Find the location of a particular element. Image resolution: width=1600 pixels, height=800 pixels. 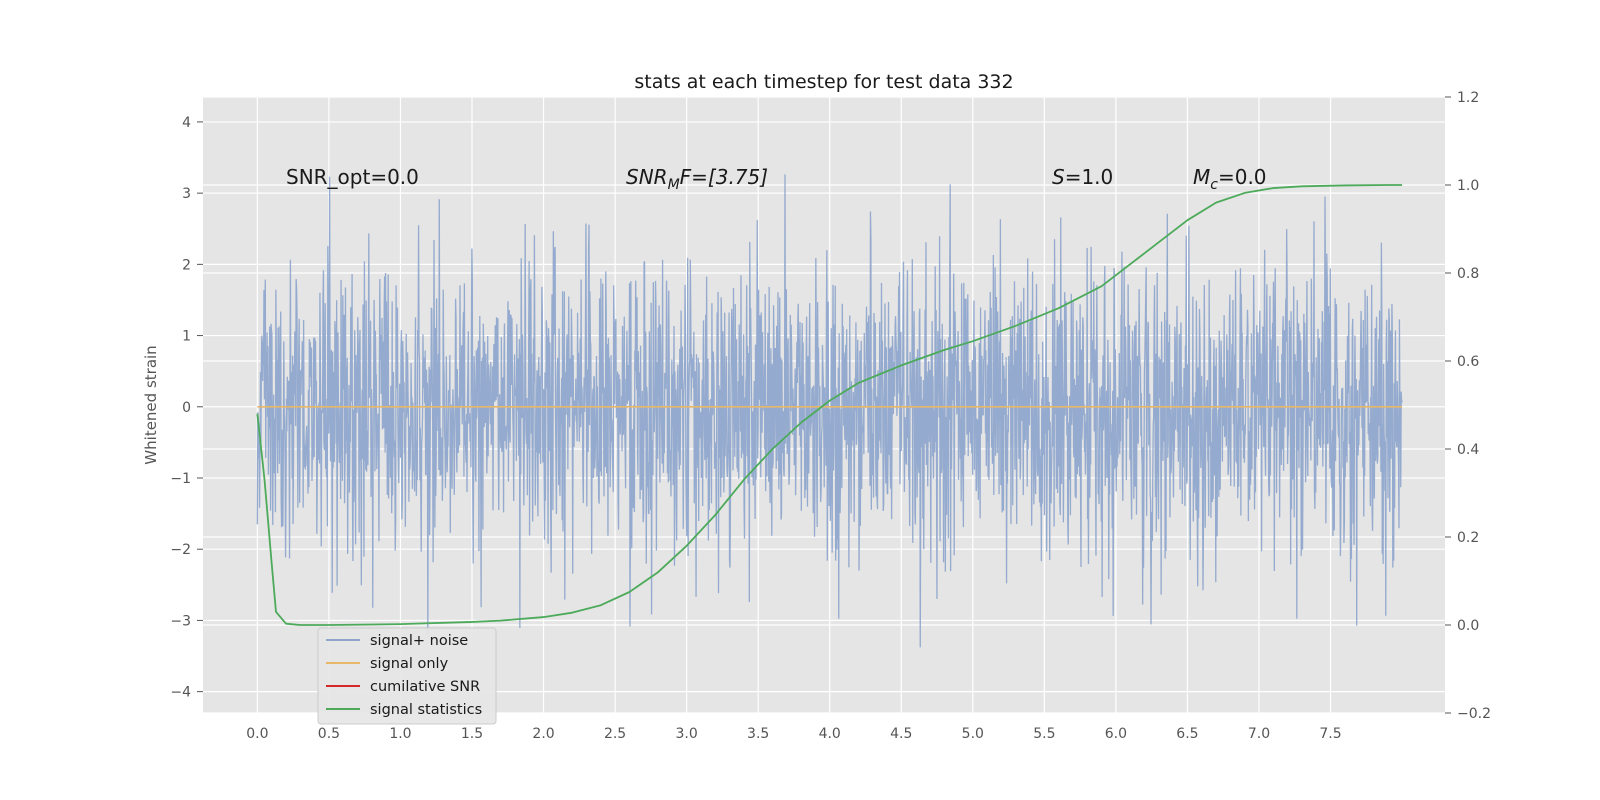

y2-tick-label: 0.6 is located at coordinates (1468, 362).